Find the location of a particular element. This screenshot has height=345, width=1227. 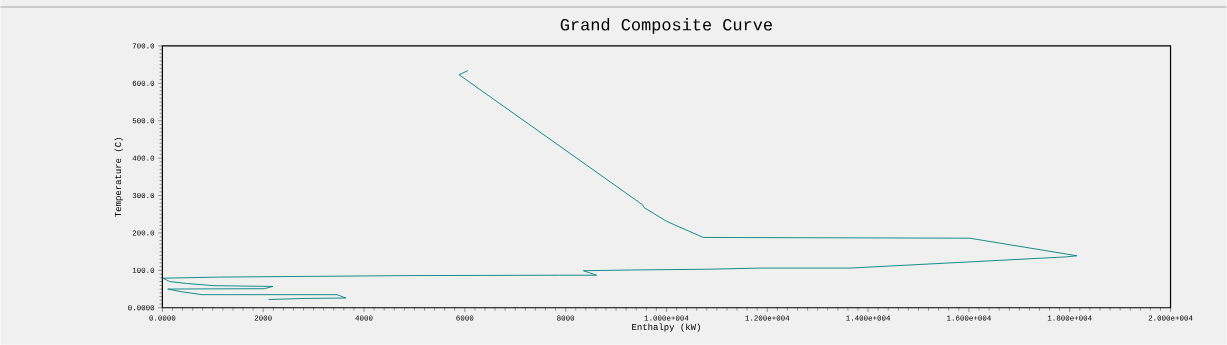

chart-title: Grand Composite Curve is located at coordinates (666, 26).